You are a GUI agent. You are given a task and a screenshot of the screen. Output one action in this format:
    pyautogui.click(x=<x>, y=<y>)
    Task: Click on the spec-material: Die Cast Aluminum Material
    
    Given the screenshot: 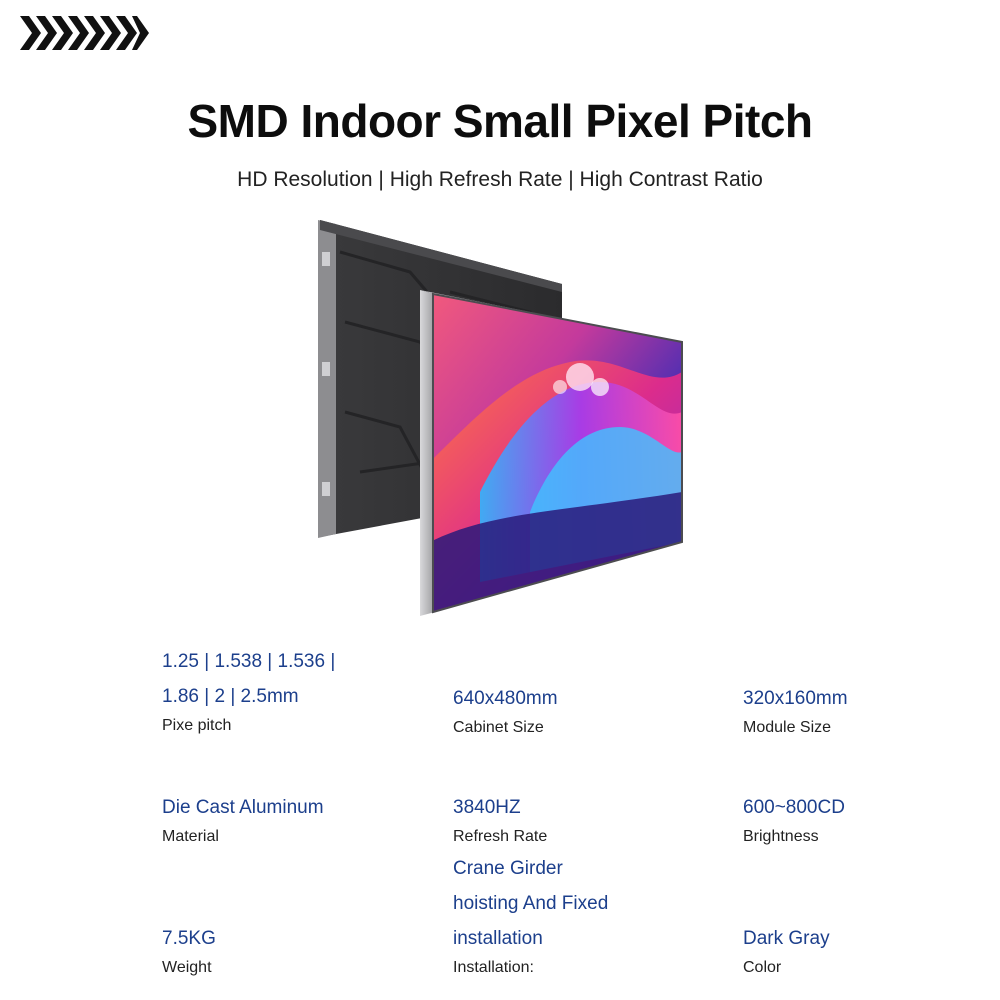 What is the action you would take?
    pyautogui.click(x=243, y=819)
    